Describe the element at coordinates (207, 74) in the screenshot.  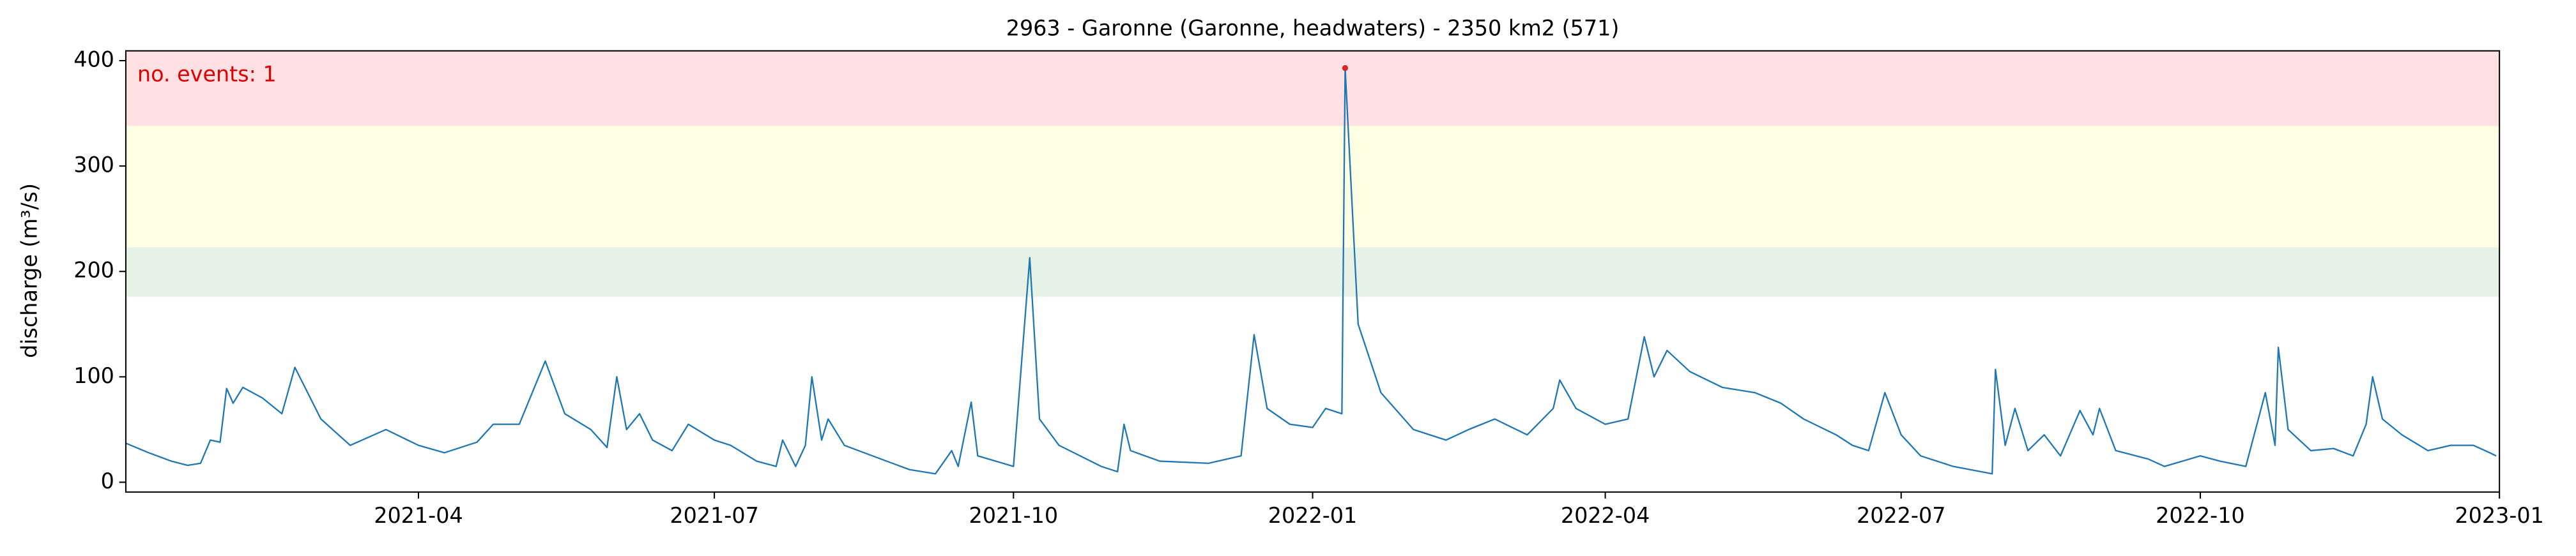
I see `events-annotation: no. events: 1` at that location.